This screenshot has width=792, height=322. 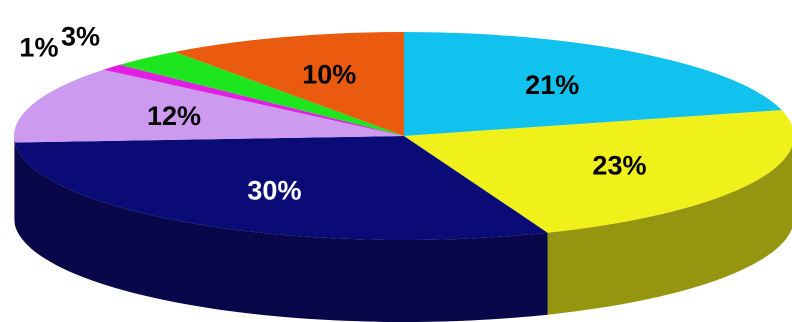 I want to click on pie-label-12pct: 12%, so click(x=174, y=116).